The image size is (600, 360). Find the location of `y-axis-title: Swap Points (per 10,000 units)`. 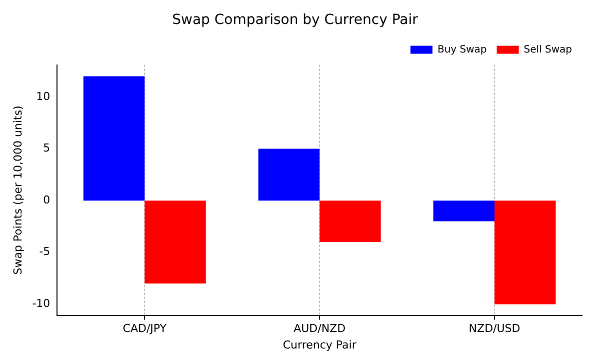

y-axis-title: Swap Points (per 10,000 units) is located at coordinates (17, 190).